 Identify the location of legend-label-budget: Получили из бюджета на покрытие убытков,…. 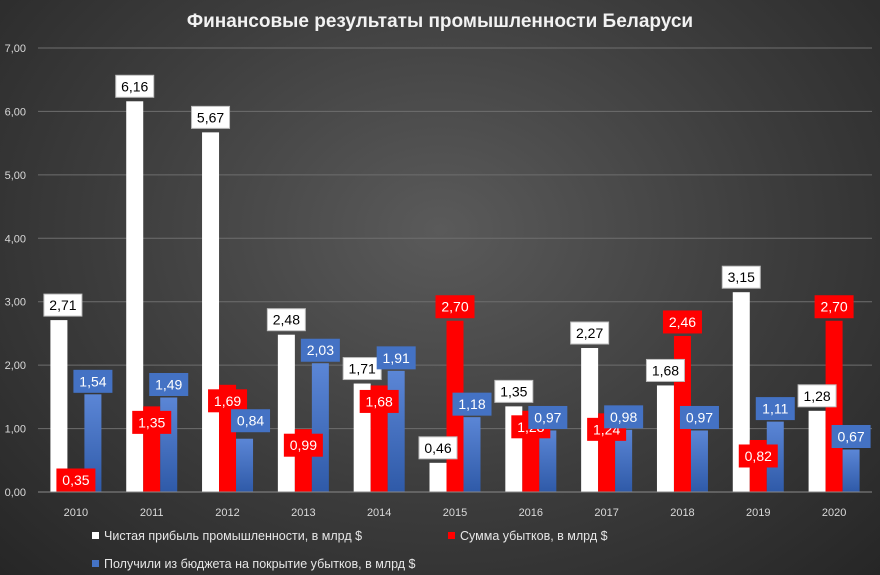
(260, 564).